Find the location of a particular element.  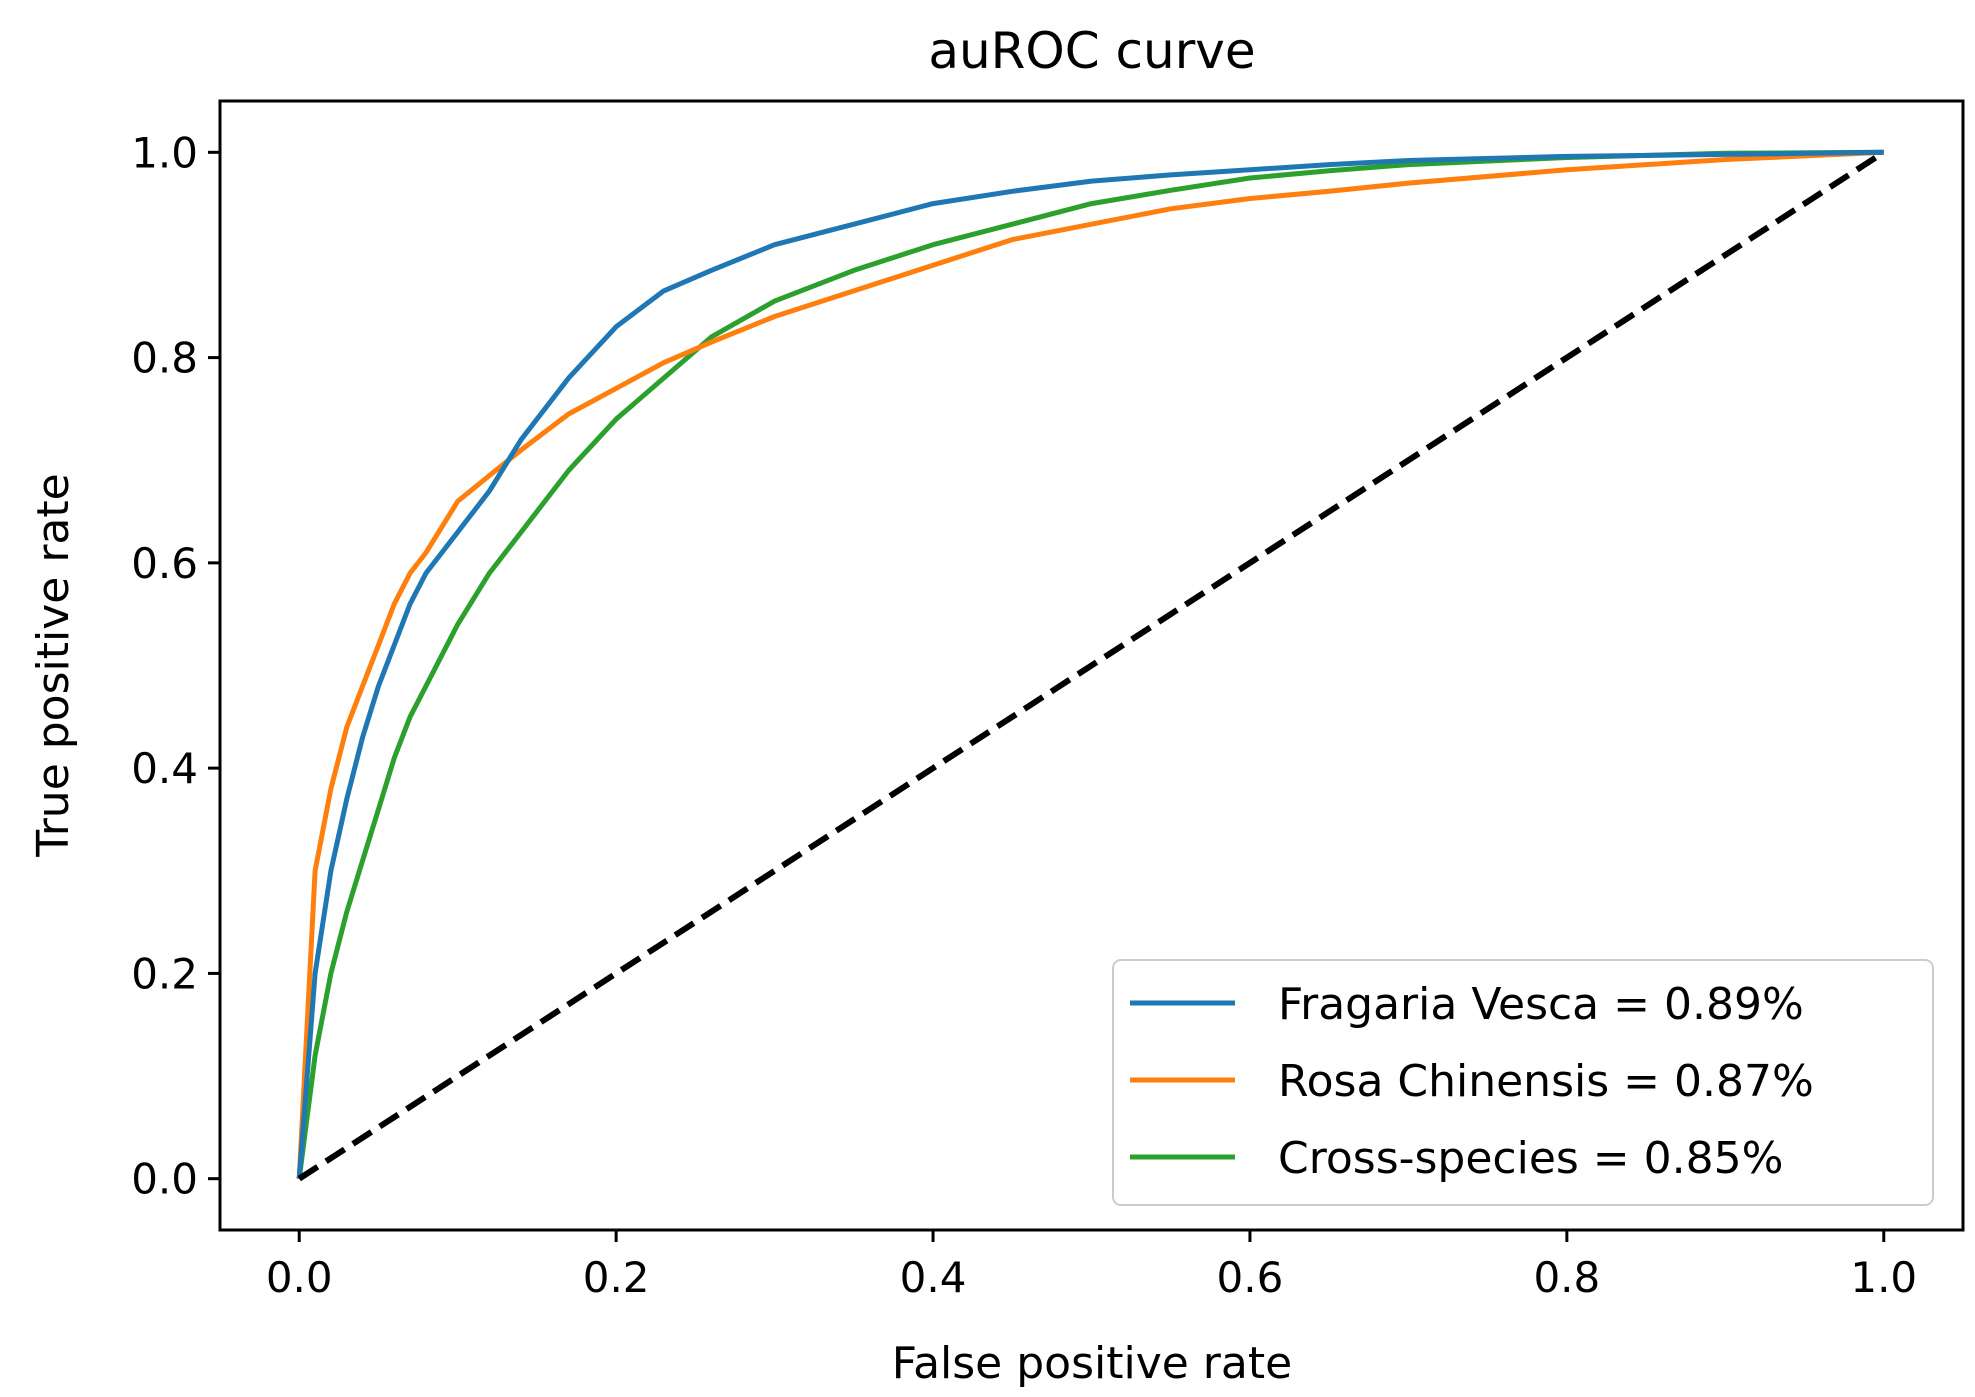

x-axis-ticks: 0.0 0.2 0.4 0.6 0.8 1.0 is located at coordinates (1091, 1266).